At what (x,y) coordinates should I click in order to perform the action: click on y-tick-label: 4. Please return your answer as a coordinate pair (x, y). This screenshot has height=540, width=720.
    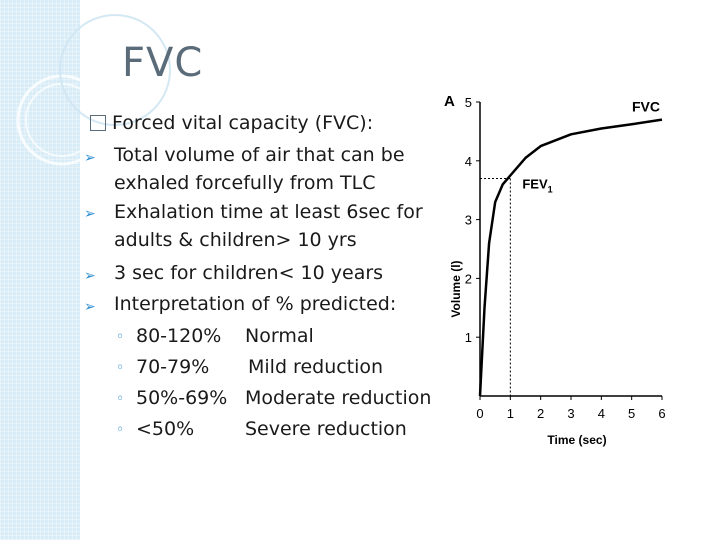
    Looking at the image, I should click on (468, 161).